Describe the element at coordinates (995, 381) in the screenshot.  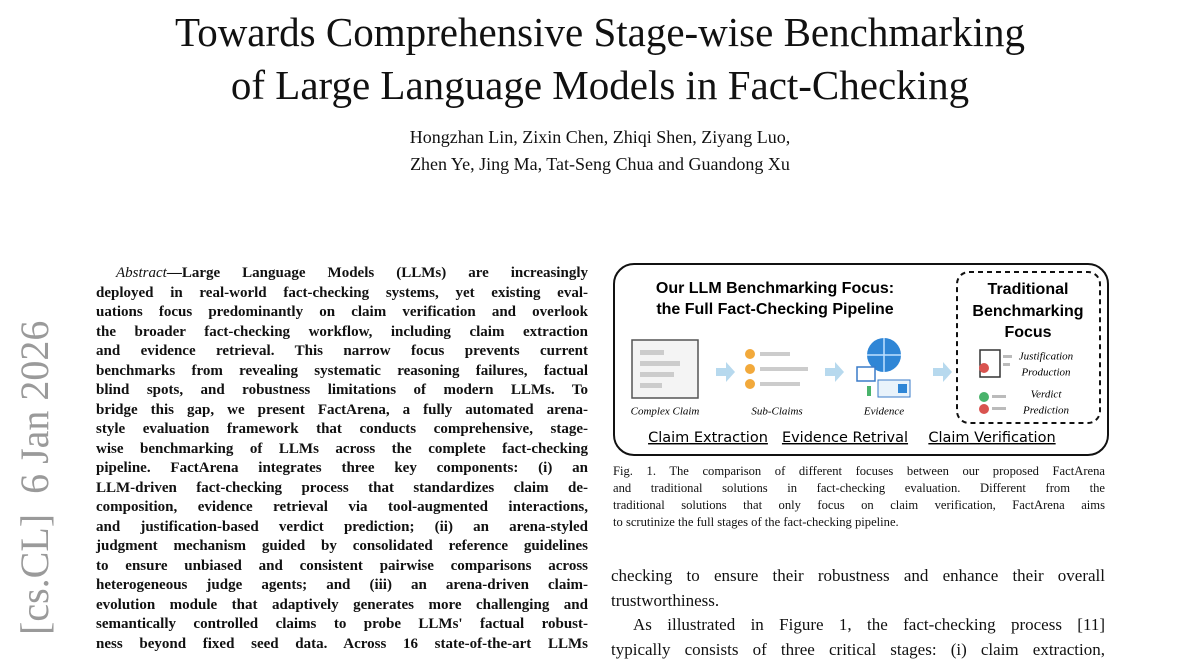
I see `traditional-icons` at that location.